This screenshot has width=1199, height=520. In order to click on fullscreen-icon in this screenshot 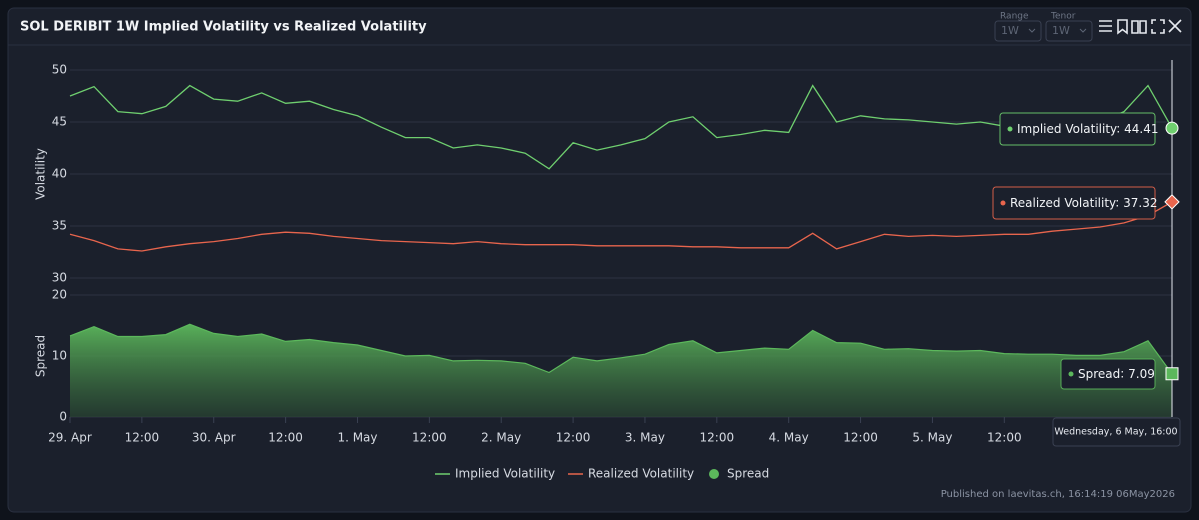, I will do `click(1158, 26)`.